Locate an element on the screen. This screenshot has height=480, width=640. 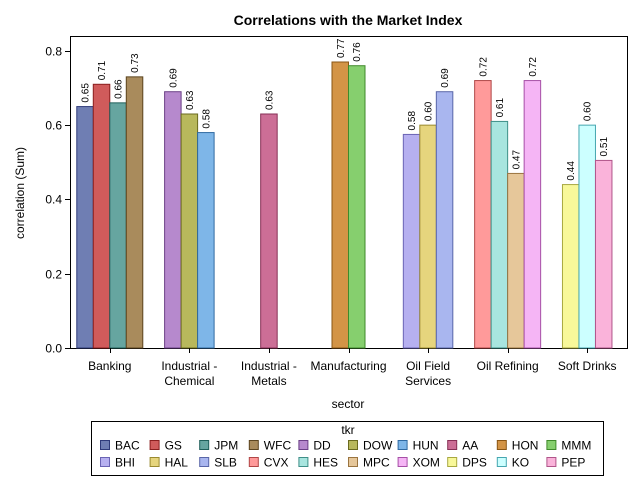
legend-swatch-dd is located at coordinates (303, 445).